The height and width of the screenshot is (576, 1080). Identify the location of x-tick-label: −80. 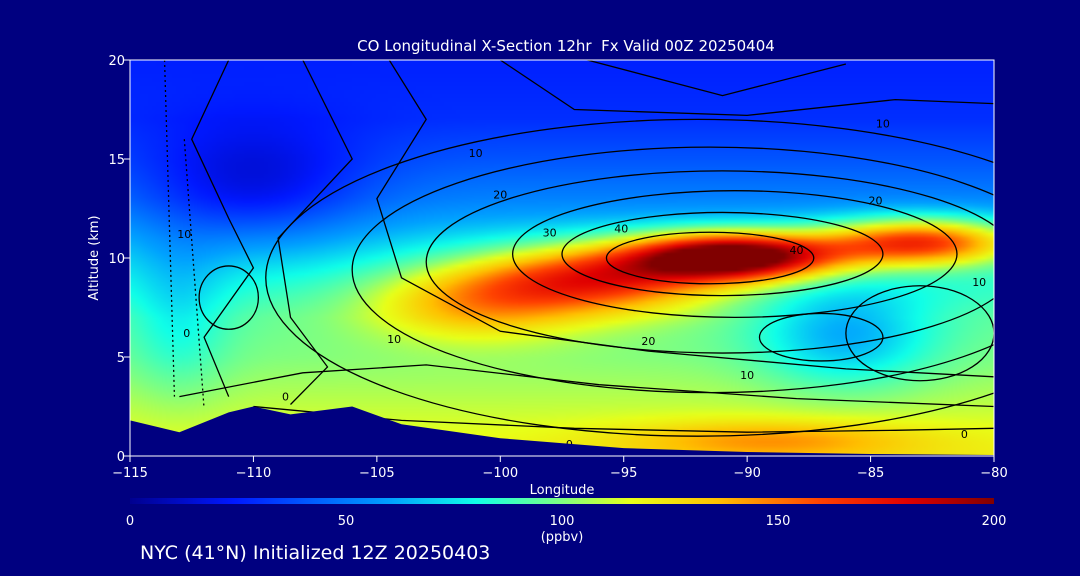
(993, 473).